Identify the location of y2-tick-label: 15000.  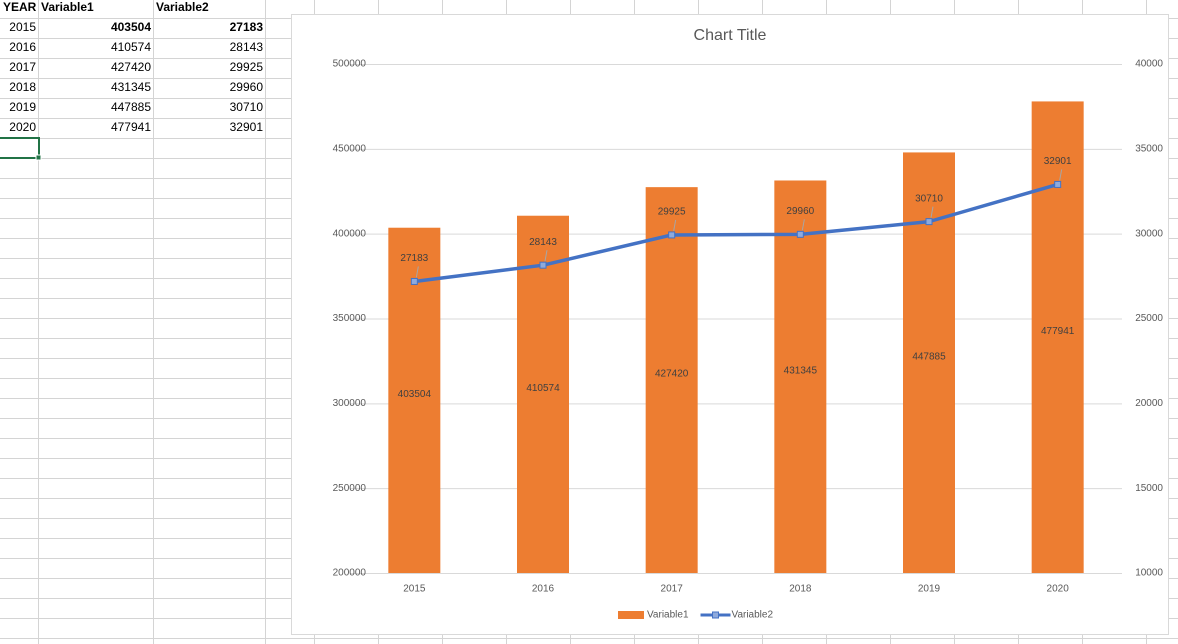
(1149, 488).